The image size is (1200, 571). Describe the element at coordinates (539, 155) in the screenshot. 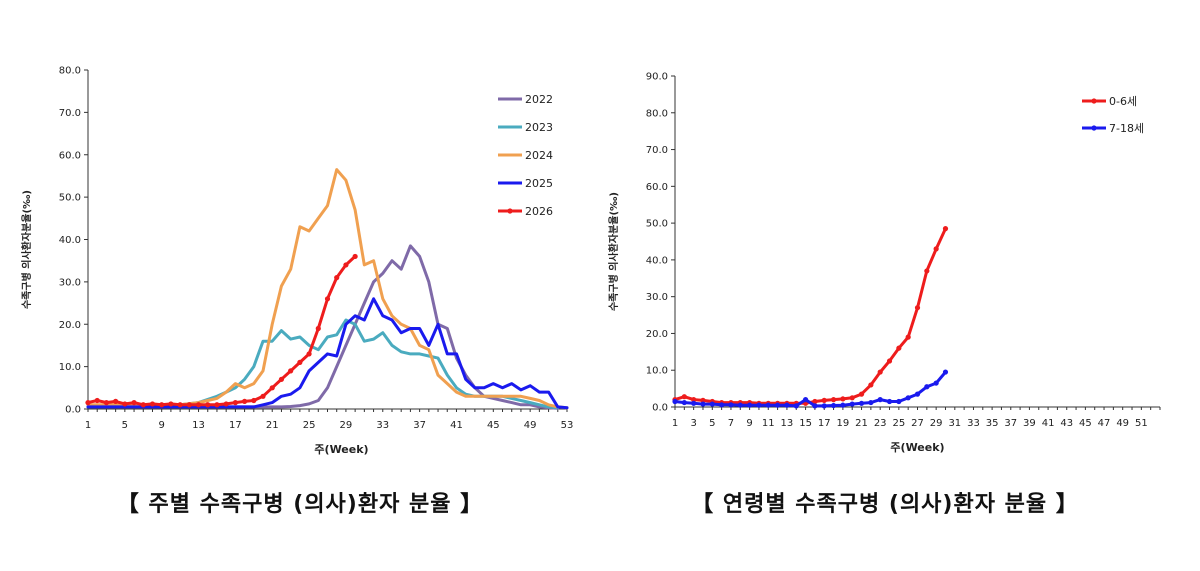

I see `legend-label: 2024` at that location.